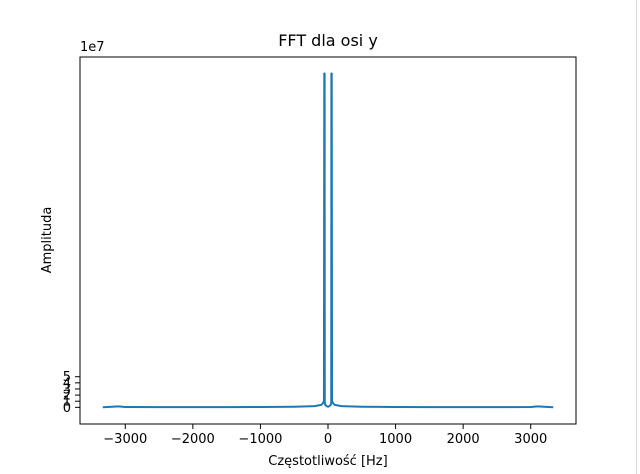 This screenshot has height=474, width=640. Describe the element at coordinates (67, 377) in the screenshot. I see `y-tick-label: 5` at that location.